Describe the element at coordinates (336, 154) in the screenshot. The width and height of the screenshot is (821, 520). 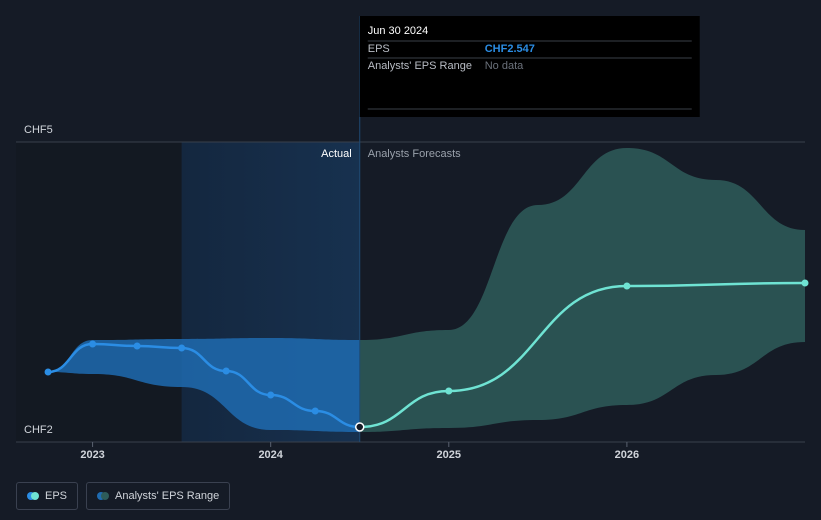
I see `actual-label: Actual` at that location.